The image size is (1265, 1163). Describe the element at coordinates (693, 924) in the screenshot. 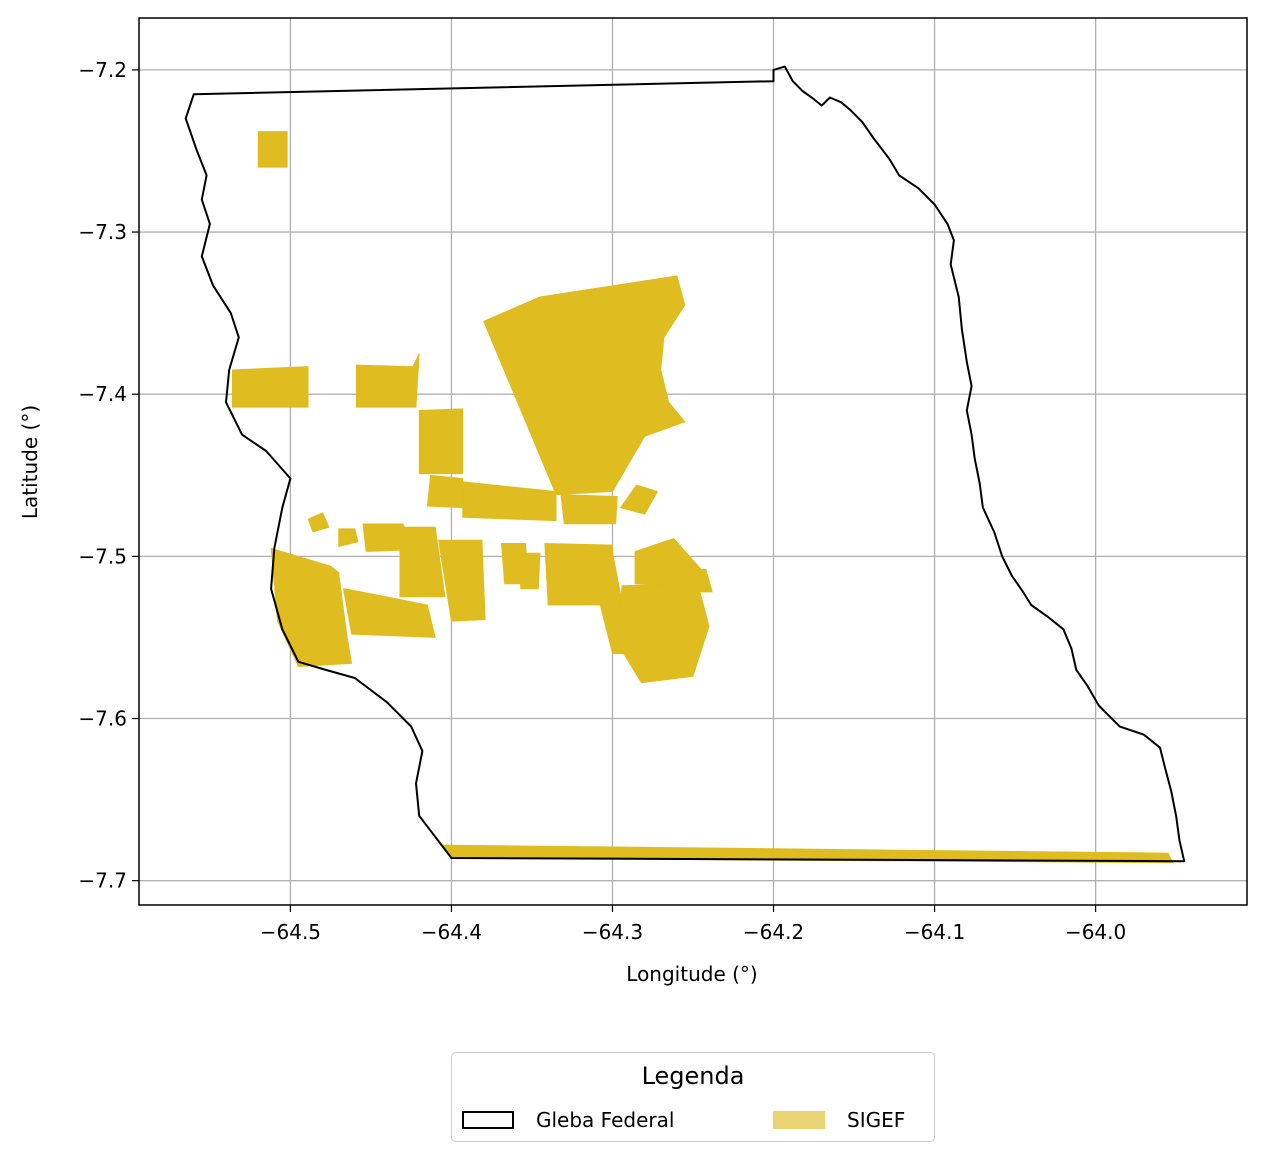

I see `x-axis-ticks: −64.5 −64.4 −64.3 −64.2 −64.1 −64.0` at that location.